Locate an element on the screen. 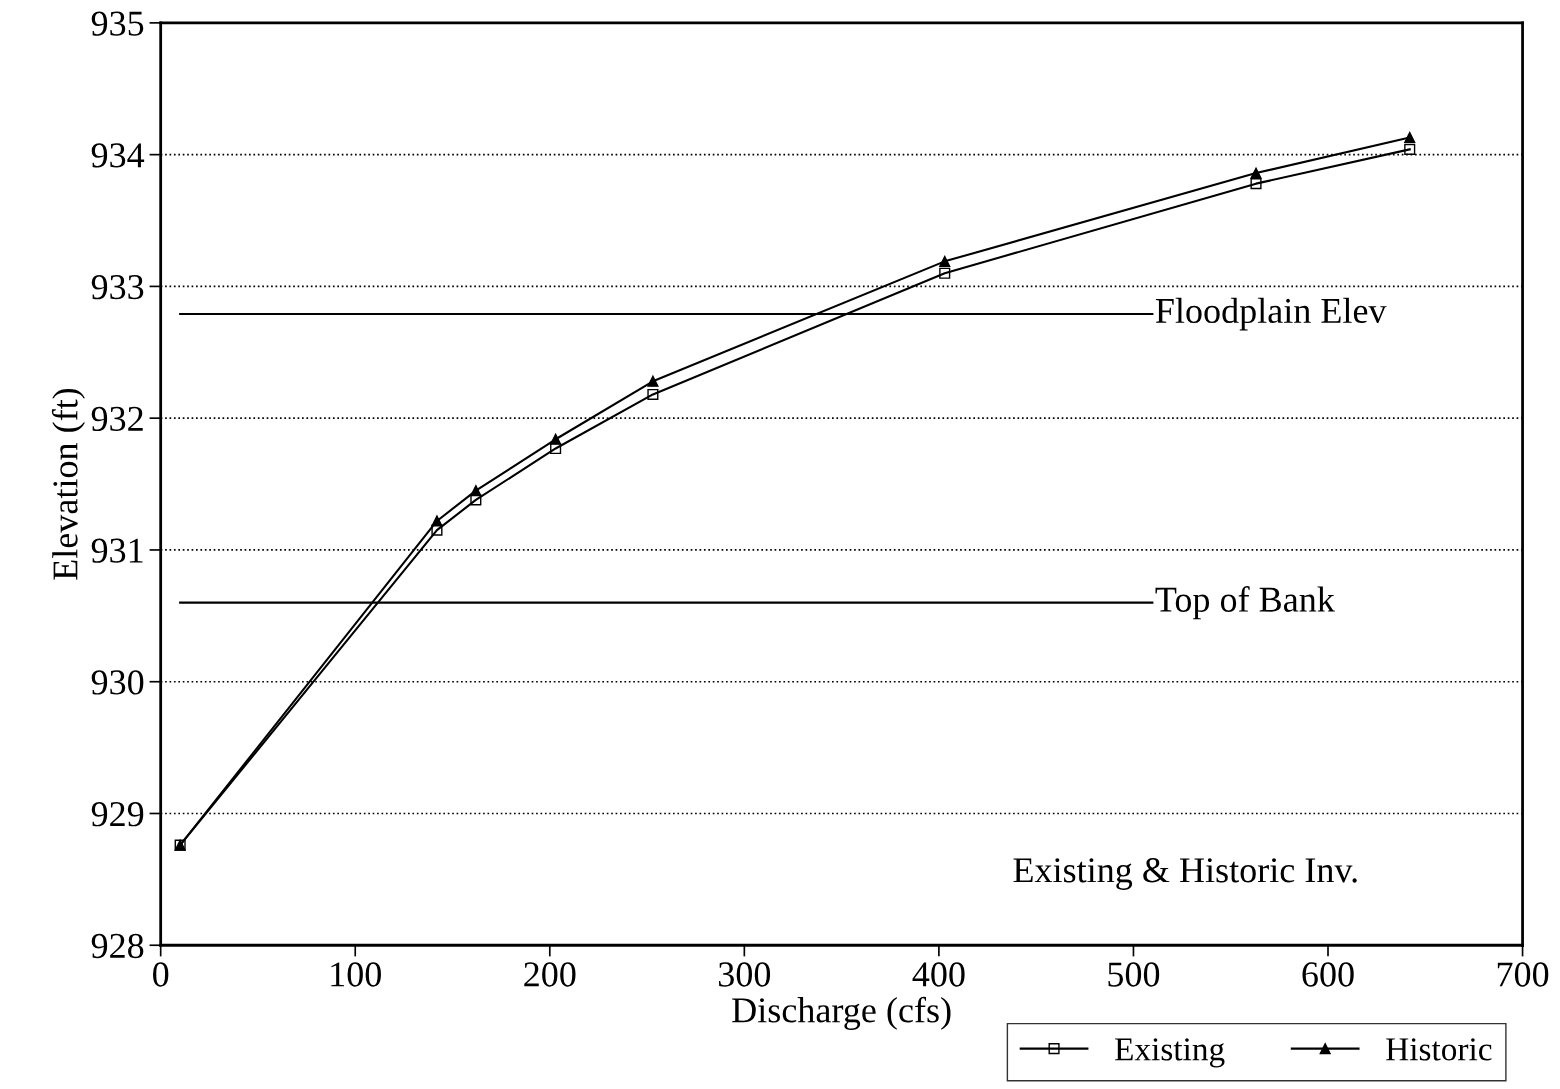 Image resolution: width=1560 pixels, height=1089 pixels. x-tick-label: 600 is located at coordinates (1328, 974).